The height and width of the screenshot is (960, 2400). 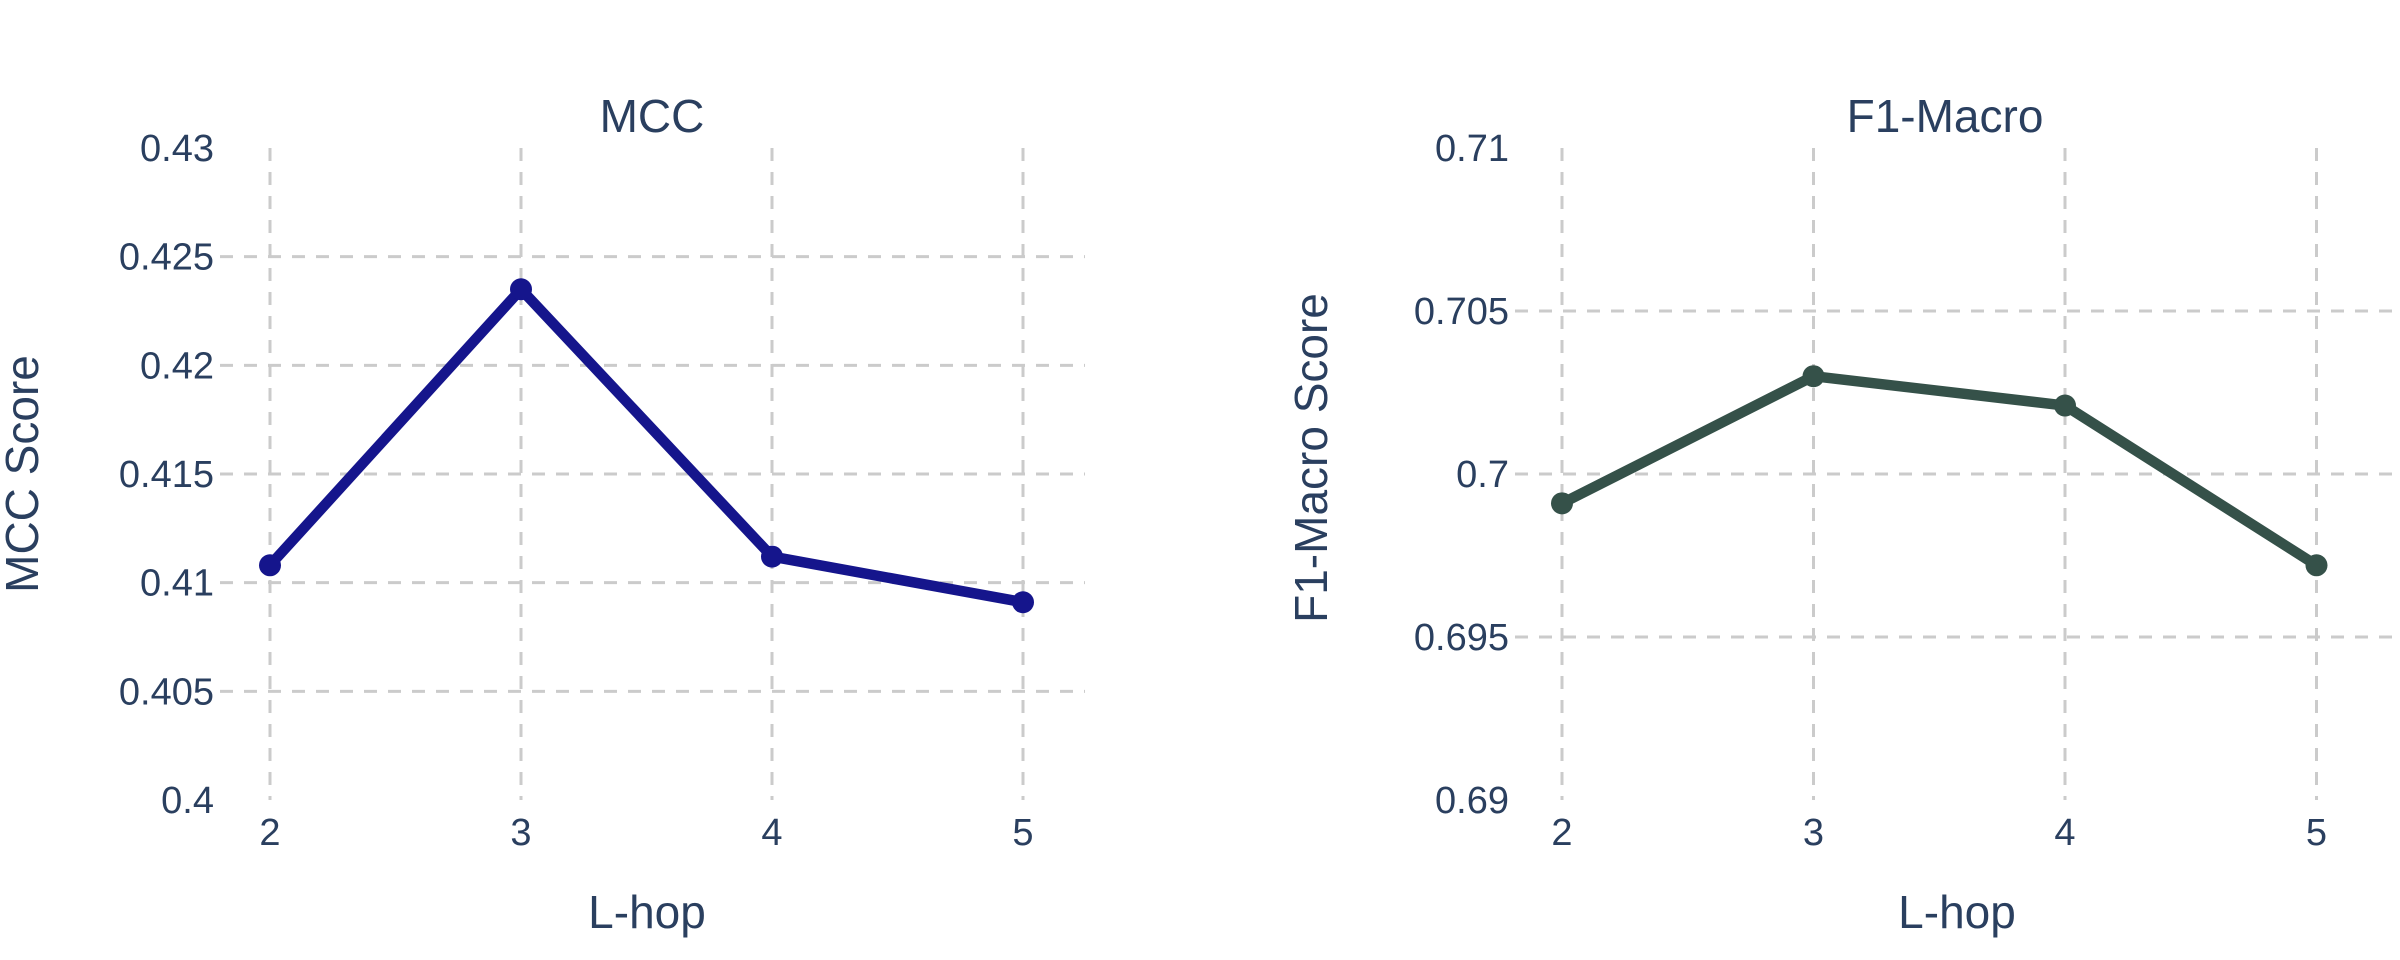 What do you see at coordinates (1482, 475) in the screenshot?
I see `y-tick-label: 0.7` at bounding box center [1482, 475].